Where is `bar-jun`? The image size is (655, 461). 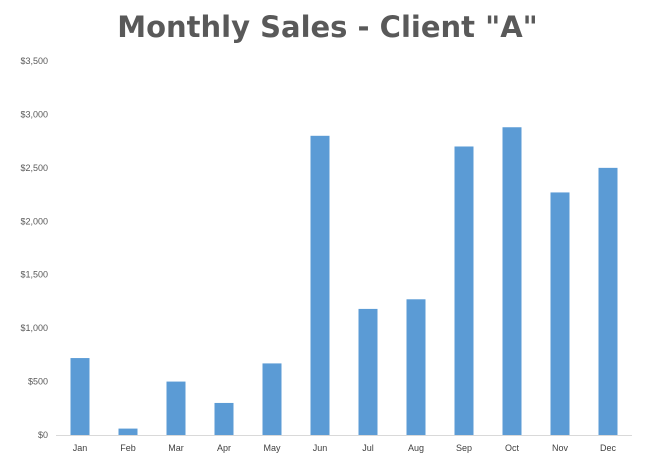
bar-jun is located at coordinates (320, 285).